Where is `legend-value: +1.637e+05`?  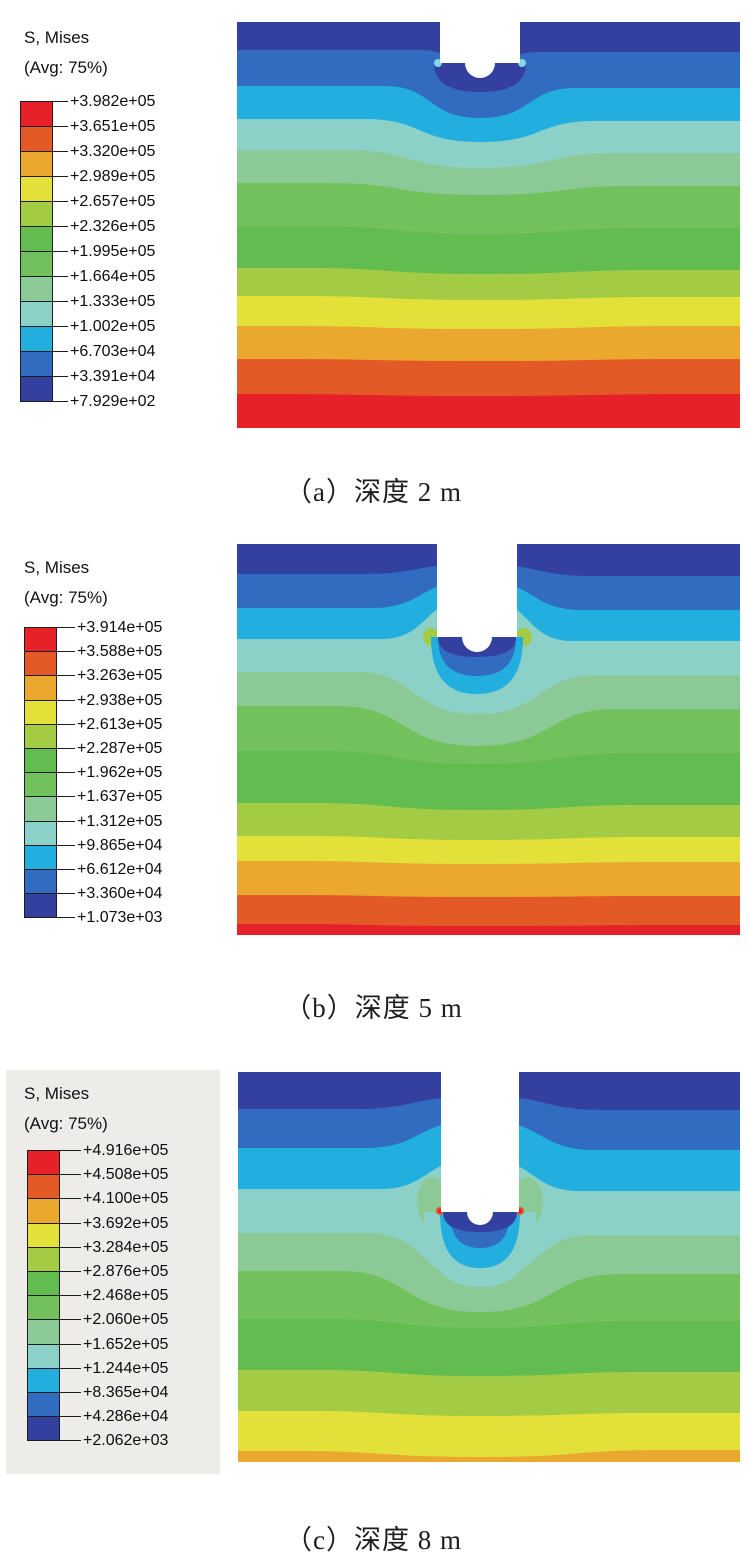 legend-value: +1.637e+05 is located at coordinates (120, 797).